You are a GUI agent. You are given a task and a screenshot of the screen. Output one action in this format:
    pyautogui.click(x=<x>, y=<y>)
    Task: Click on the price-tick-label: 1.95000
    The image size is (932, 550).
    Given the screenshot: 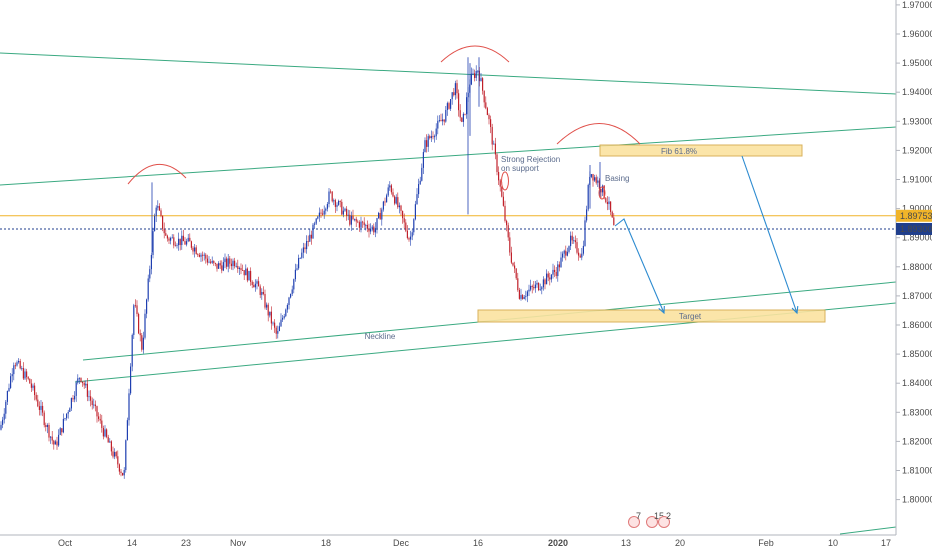 What is the action you would take?
    pyautogui.click(x=917, y=63)
    